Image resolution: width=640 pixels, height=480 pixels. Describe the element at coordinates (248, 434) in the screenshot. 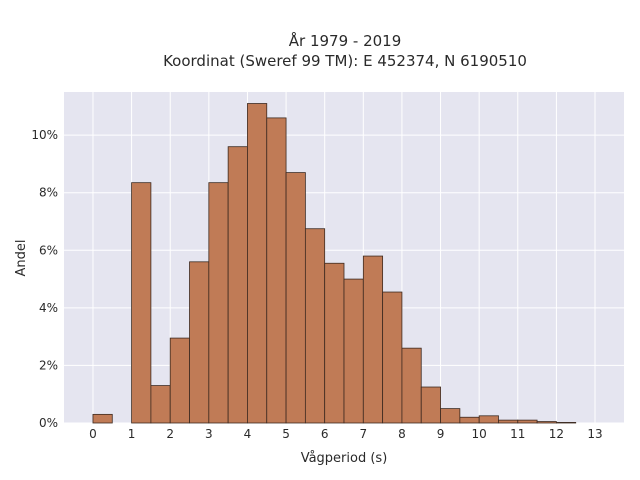

I see `x-tick-label: 4` at that location.